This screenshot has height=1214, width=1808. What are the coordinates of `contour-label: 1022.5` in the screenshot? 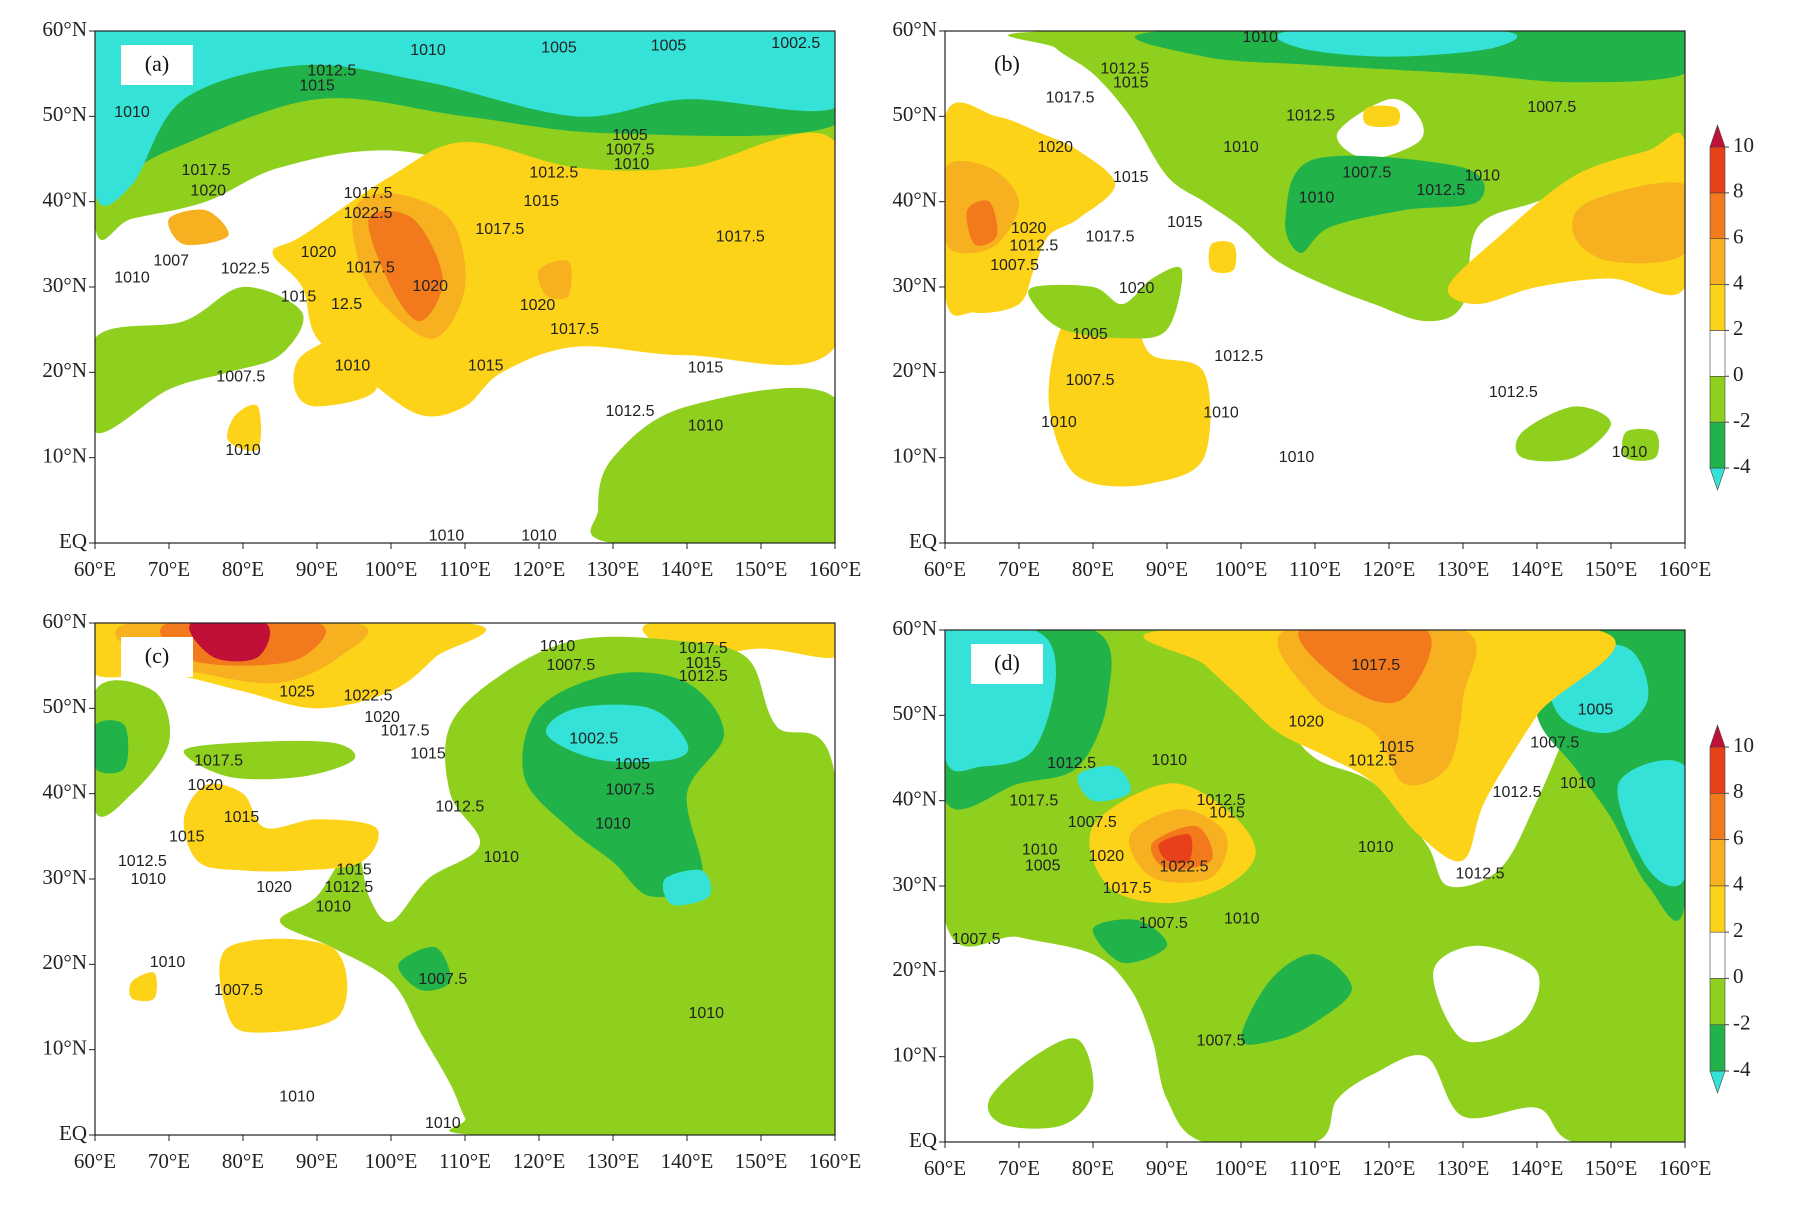 It's located at (368, 696).